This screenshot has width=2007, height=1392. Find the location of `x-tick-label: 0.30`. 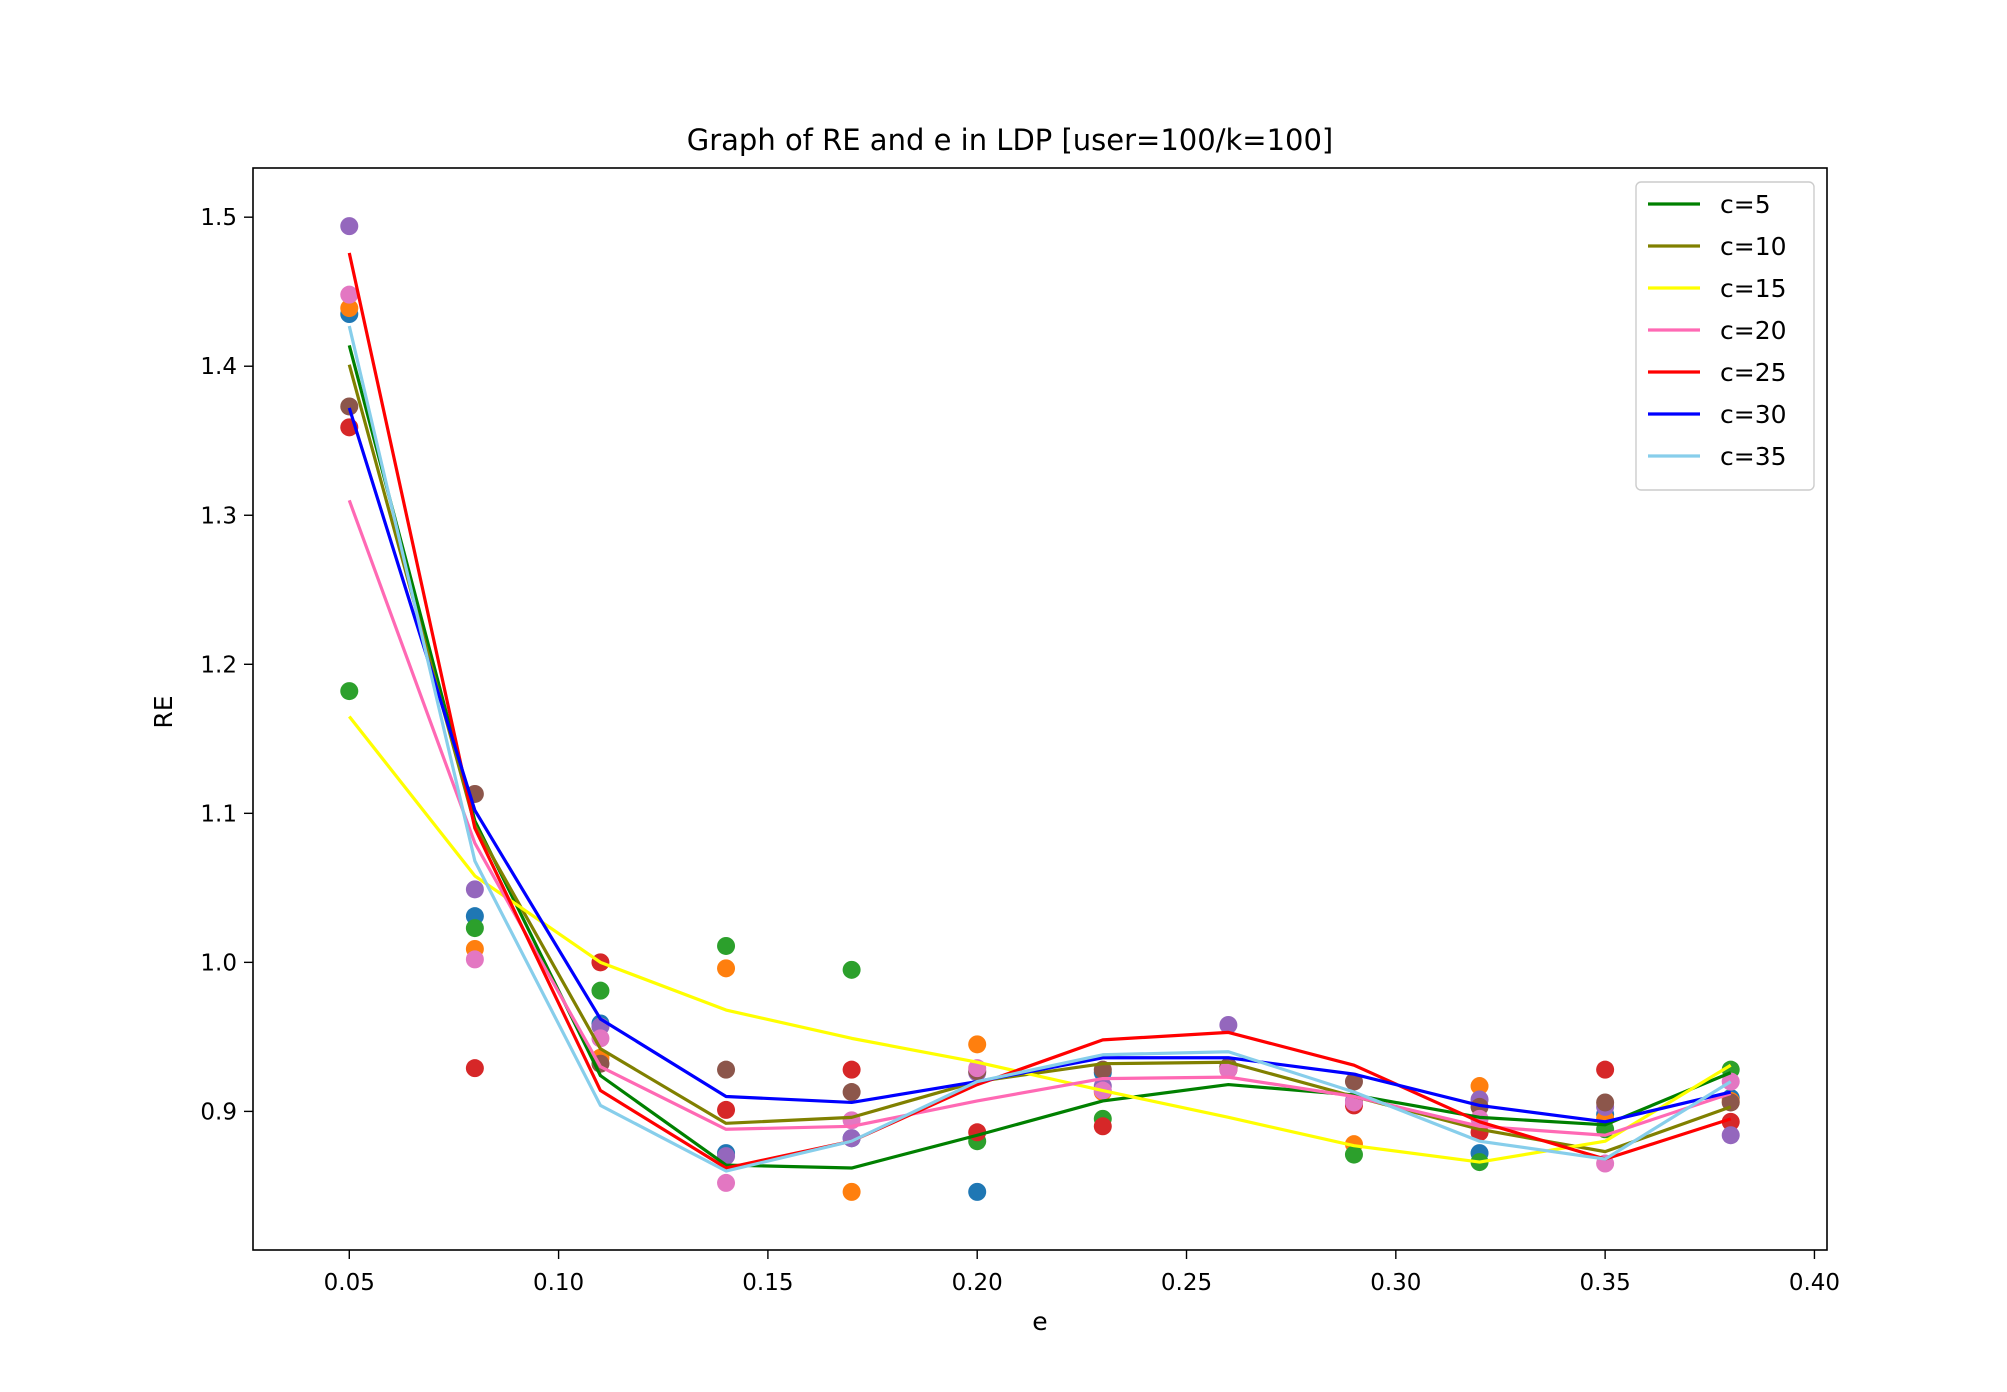

x-tick-label: 0.30 is located at coordinates (1395, 1283).